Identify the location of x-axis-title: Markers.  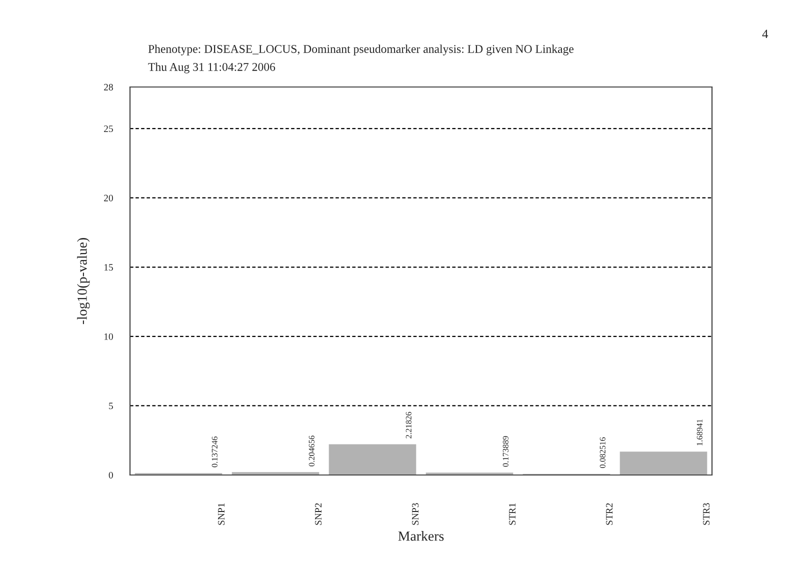
(421, 536).